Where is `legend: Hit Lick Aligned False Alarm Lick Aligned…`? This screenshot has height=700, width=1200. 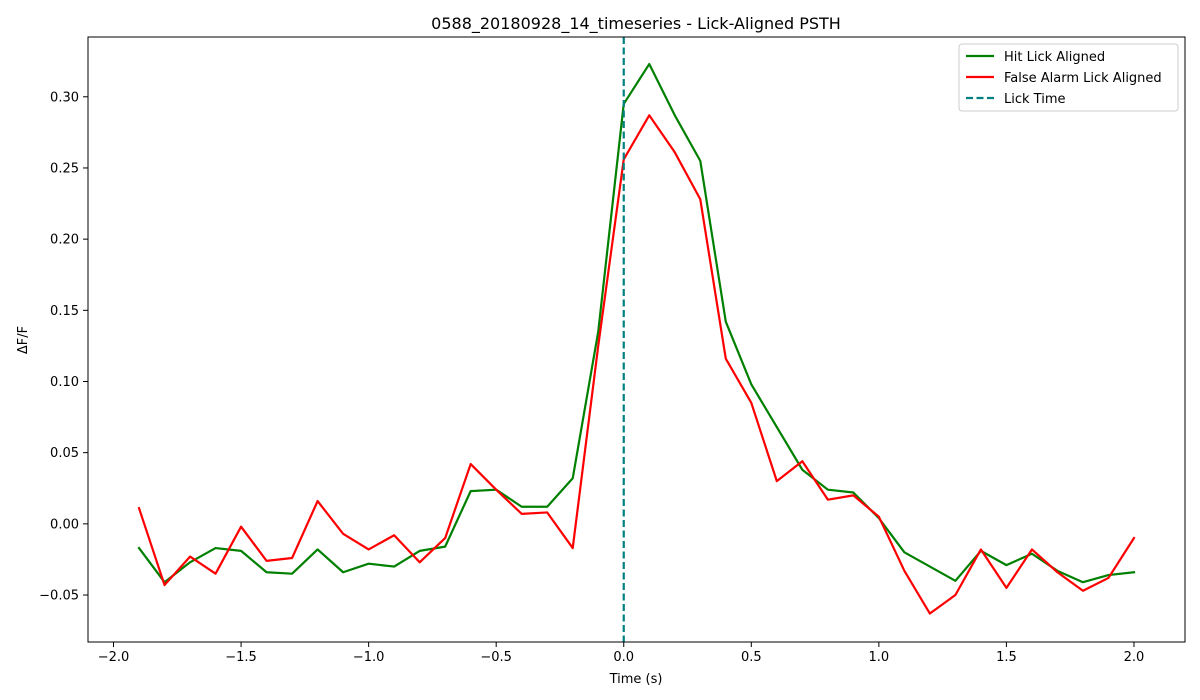 legend: Hit Lick Aligned False Alarm Lick Aligned… is located at coordinates (1068, 77).